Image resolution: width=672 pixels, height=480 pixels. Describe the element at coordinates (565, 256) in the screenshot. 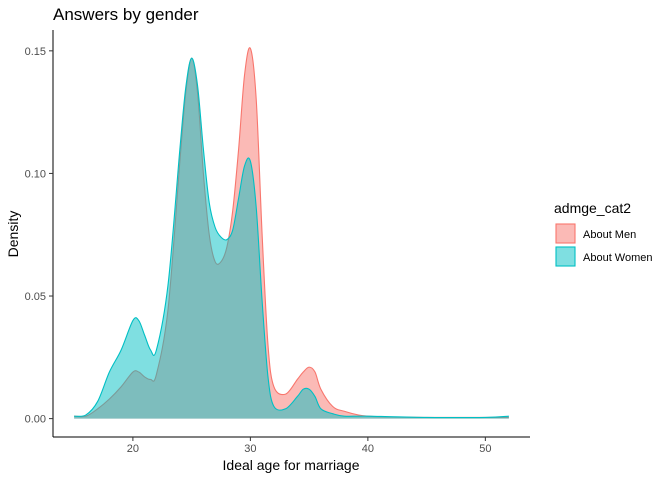

I see `legend-key-about-women` at that location.